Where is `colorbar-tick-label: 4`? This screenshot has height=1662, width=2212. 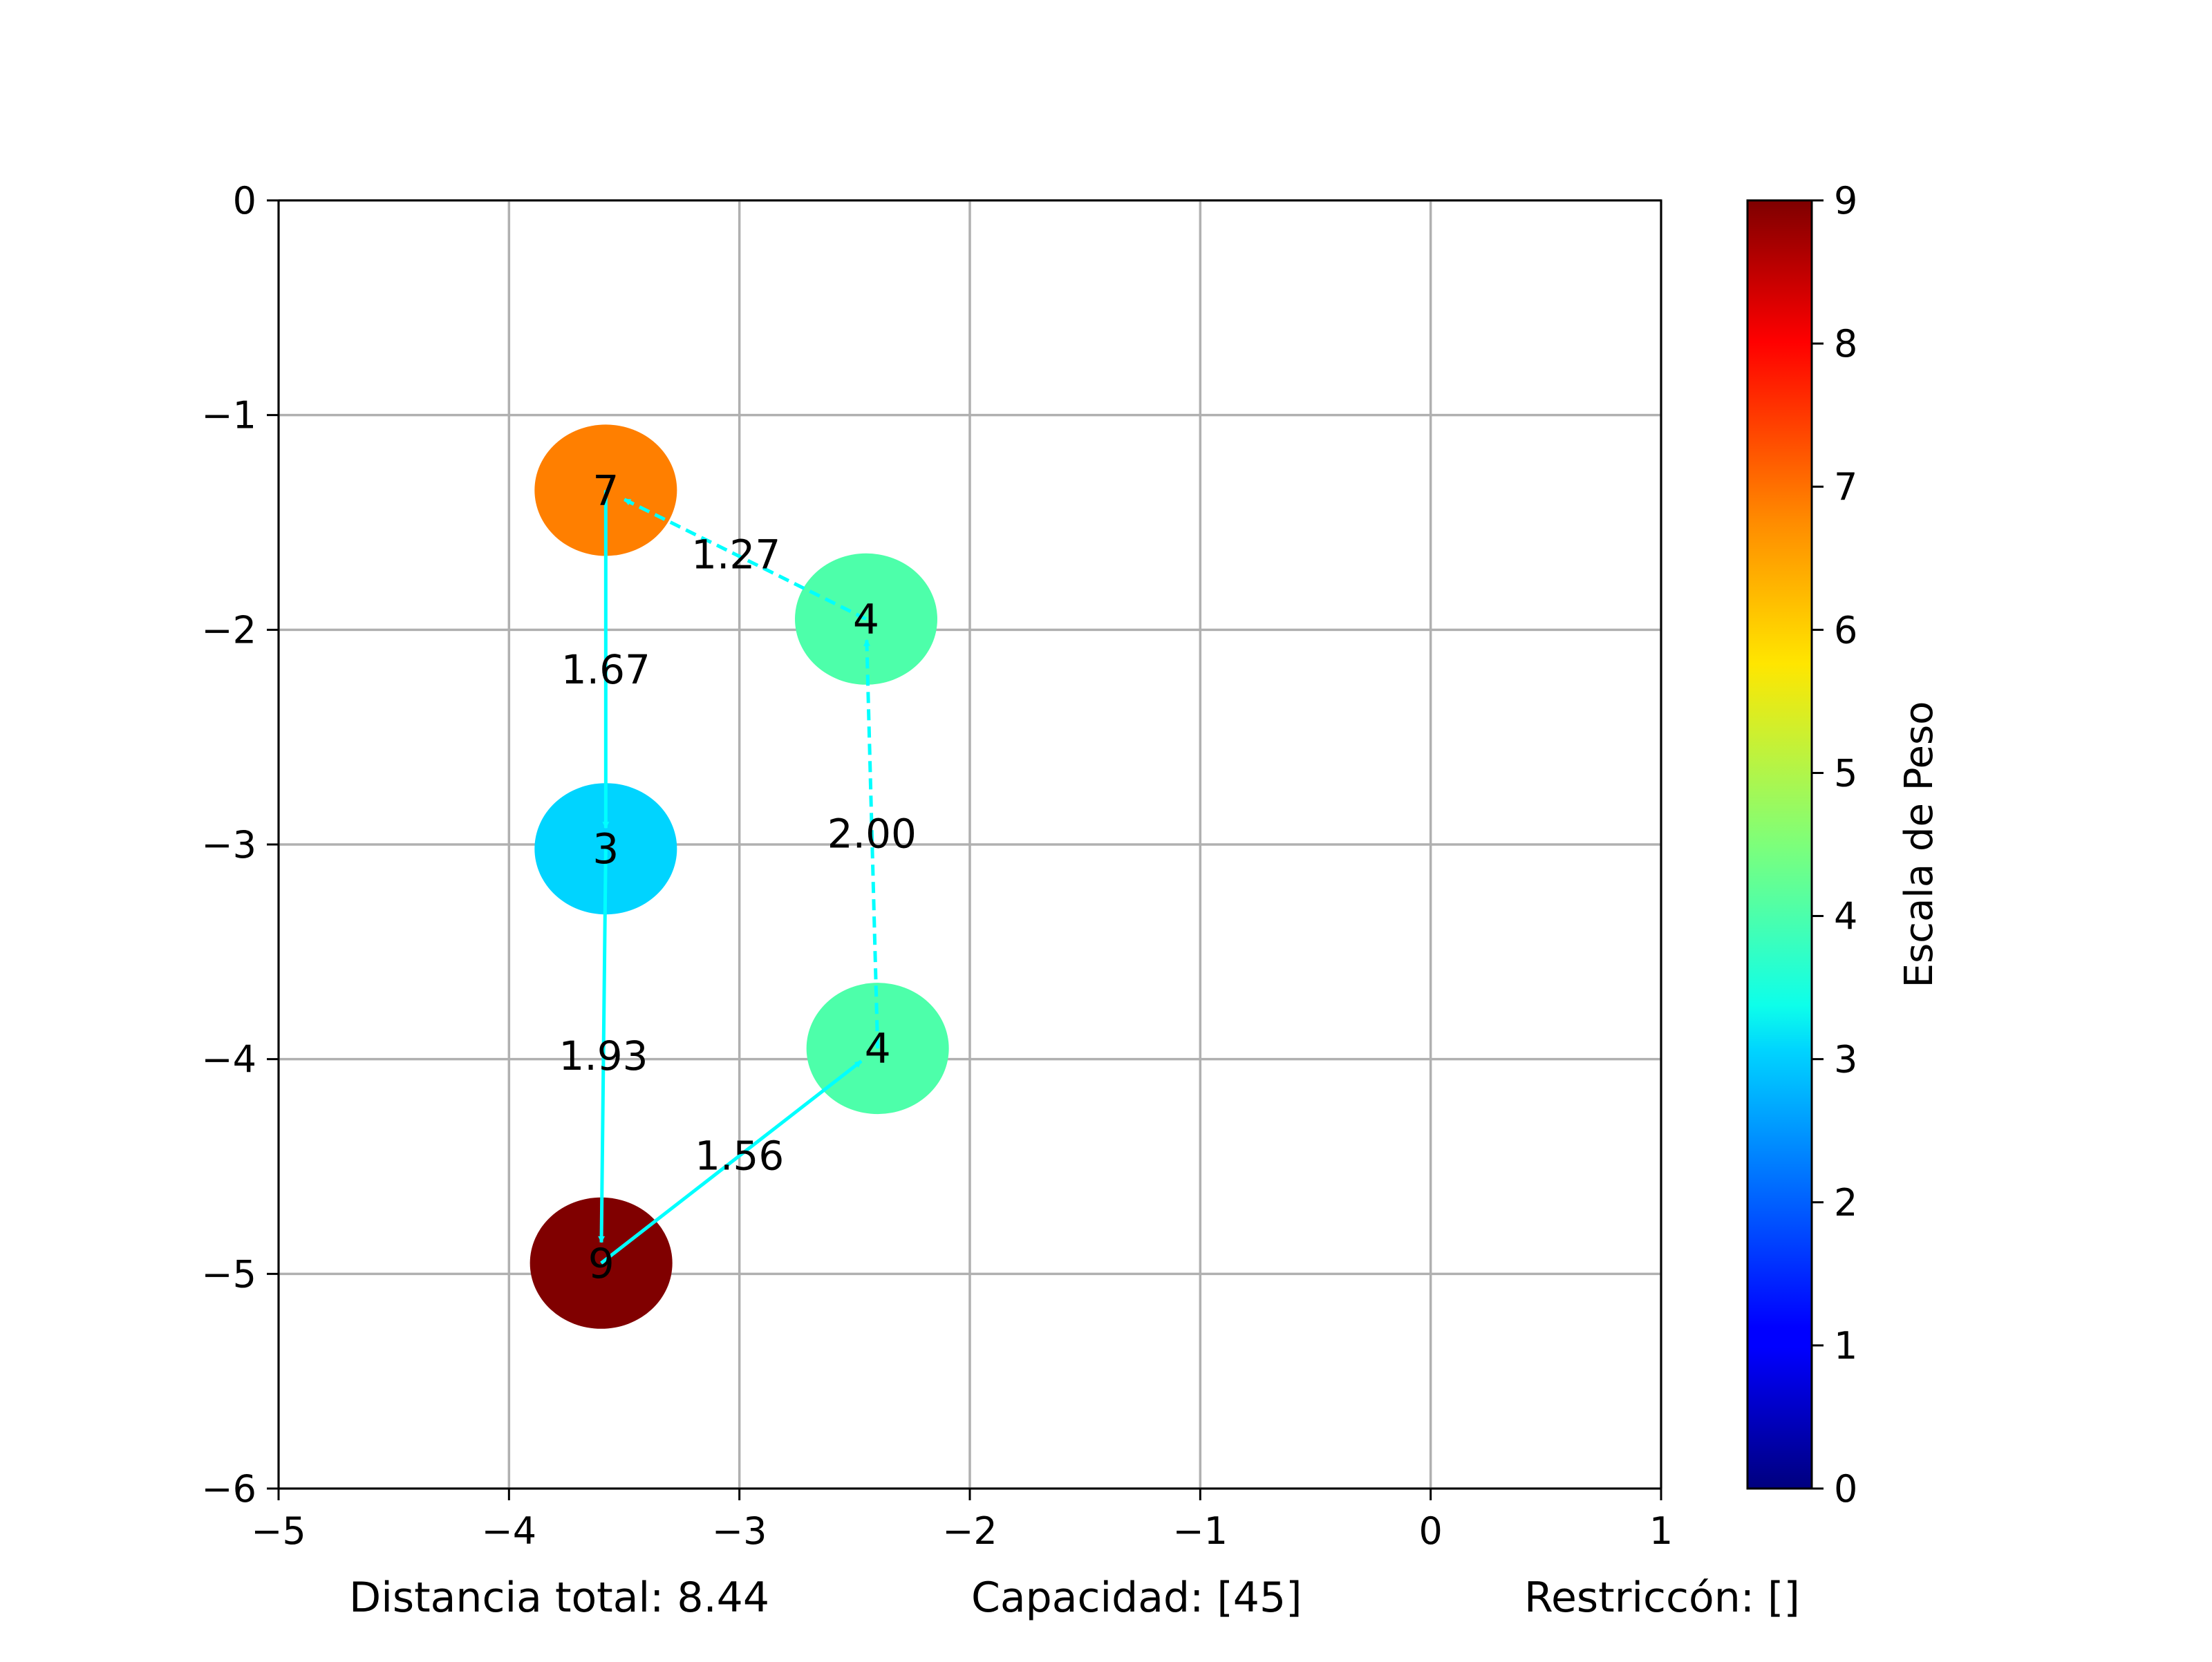
colorbar-tick-label: 4 is located at coordinates (1845, 916).